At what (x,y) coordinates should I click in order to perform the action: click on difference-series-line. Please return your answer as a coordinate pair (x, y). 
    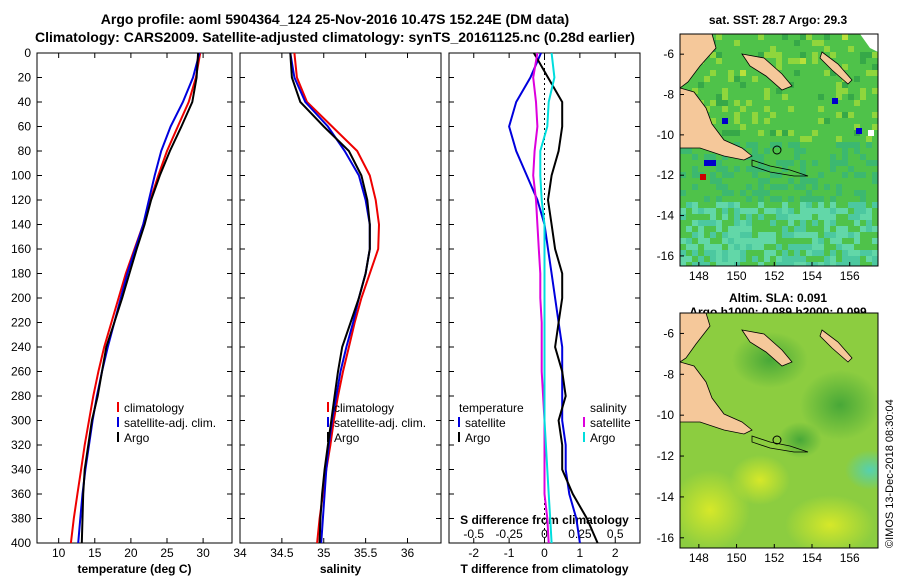
    Looking at the image, I should click on (566, 298).